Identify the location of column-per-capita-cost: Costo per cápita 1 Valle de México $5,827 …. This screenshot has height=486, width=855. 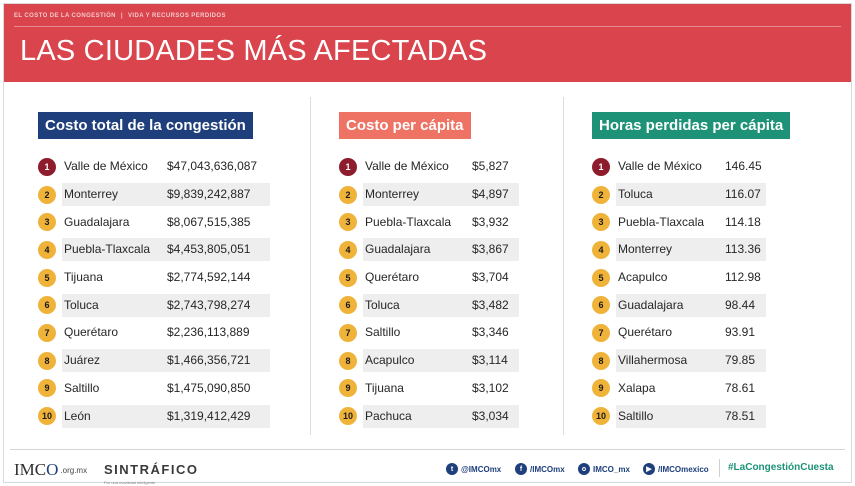
(429, 271).